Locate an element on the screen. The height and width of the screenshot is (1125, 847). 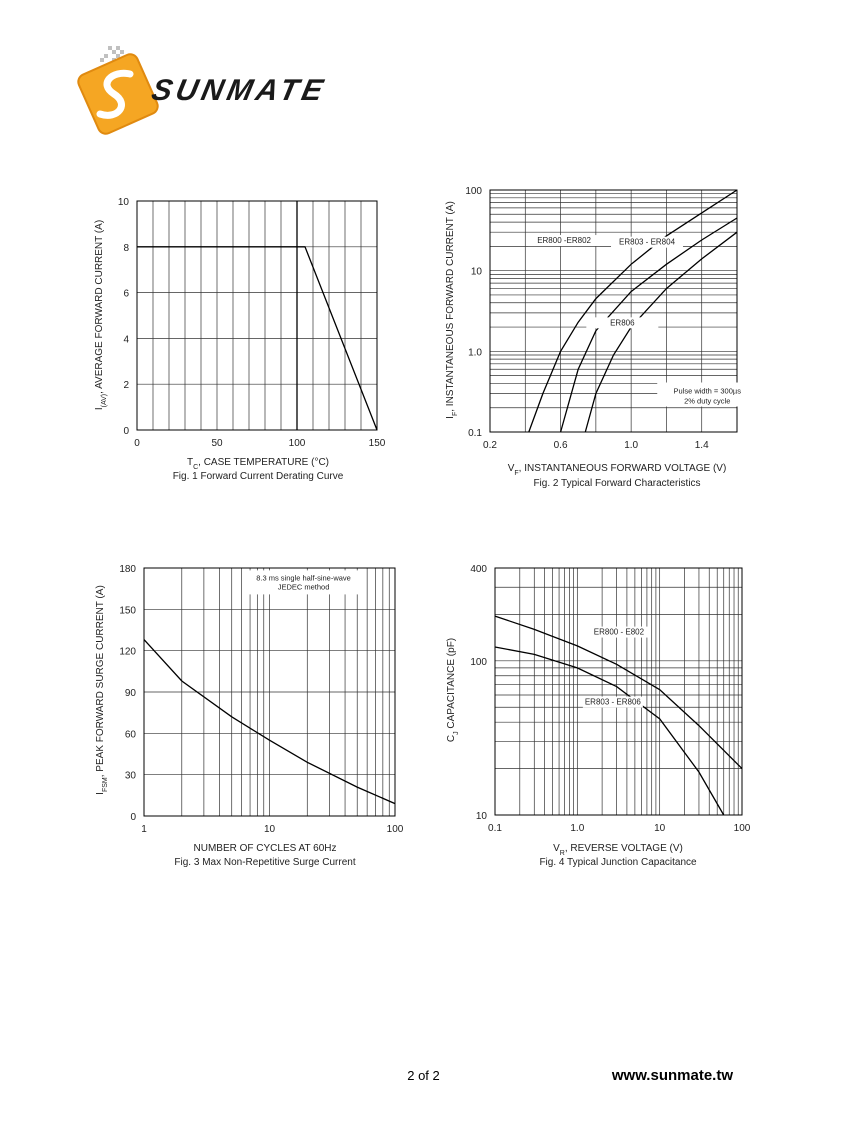
chart-note: Pulse width = 300µs is located at coordinates (707, 391).